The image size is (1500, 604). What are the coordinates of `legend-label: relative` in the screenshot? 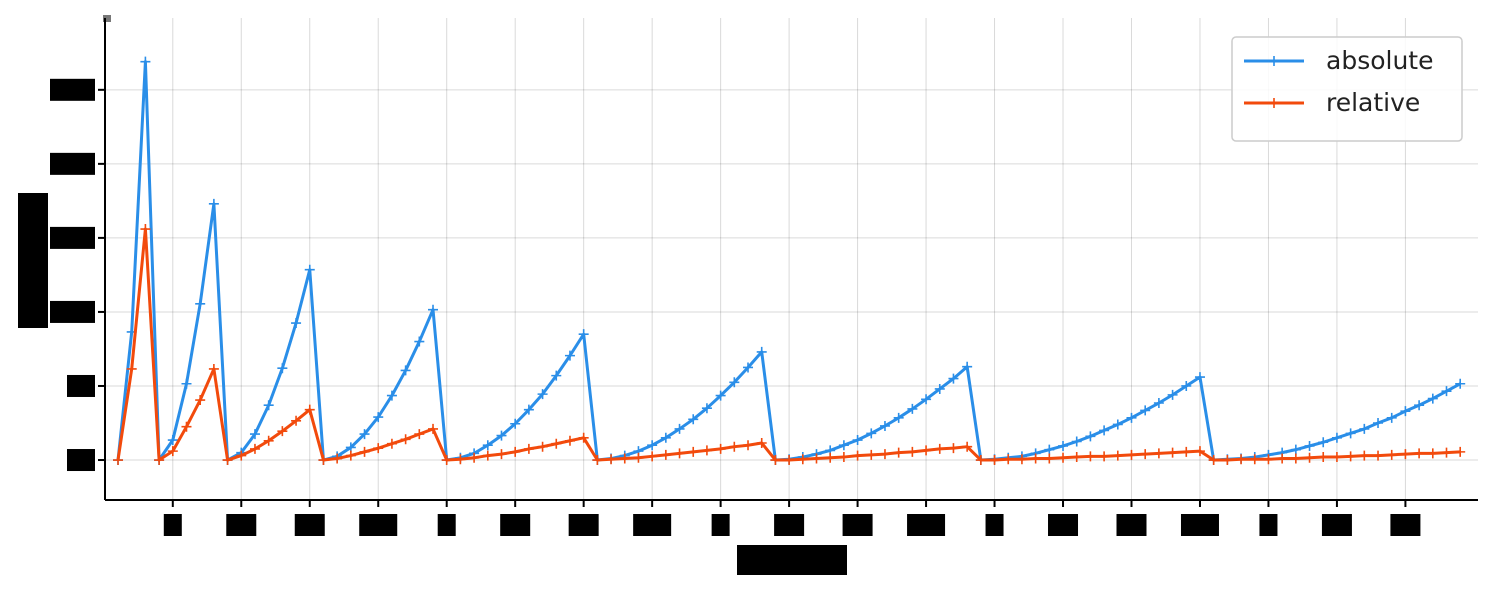 It's located at (1373, 102).